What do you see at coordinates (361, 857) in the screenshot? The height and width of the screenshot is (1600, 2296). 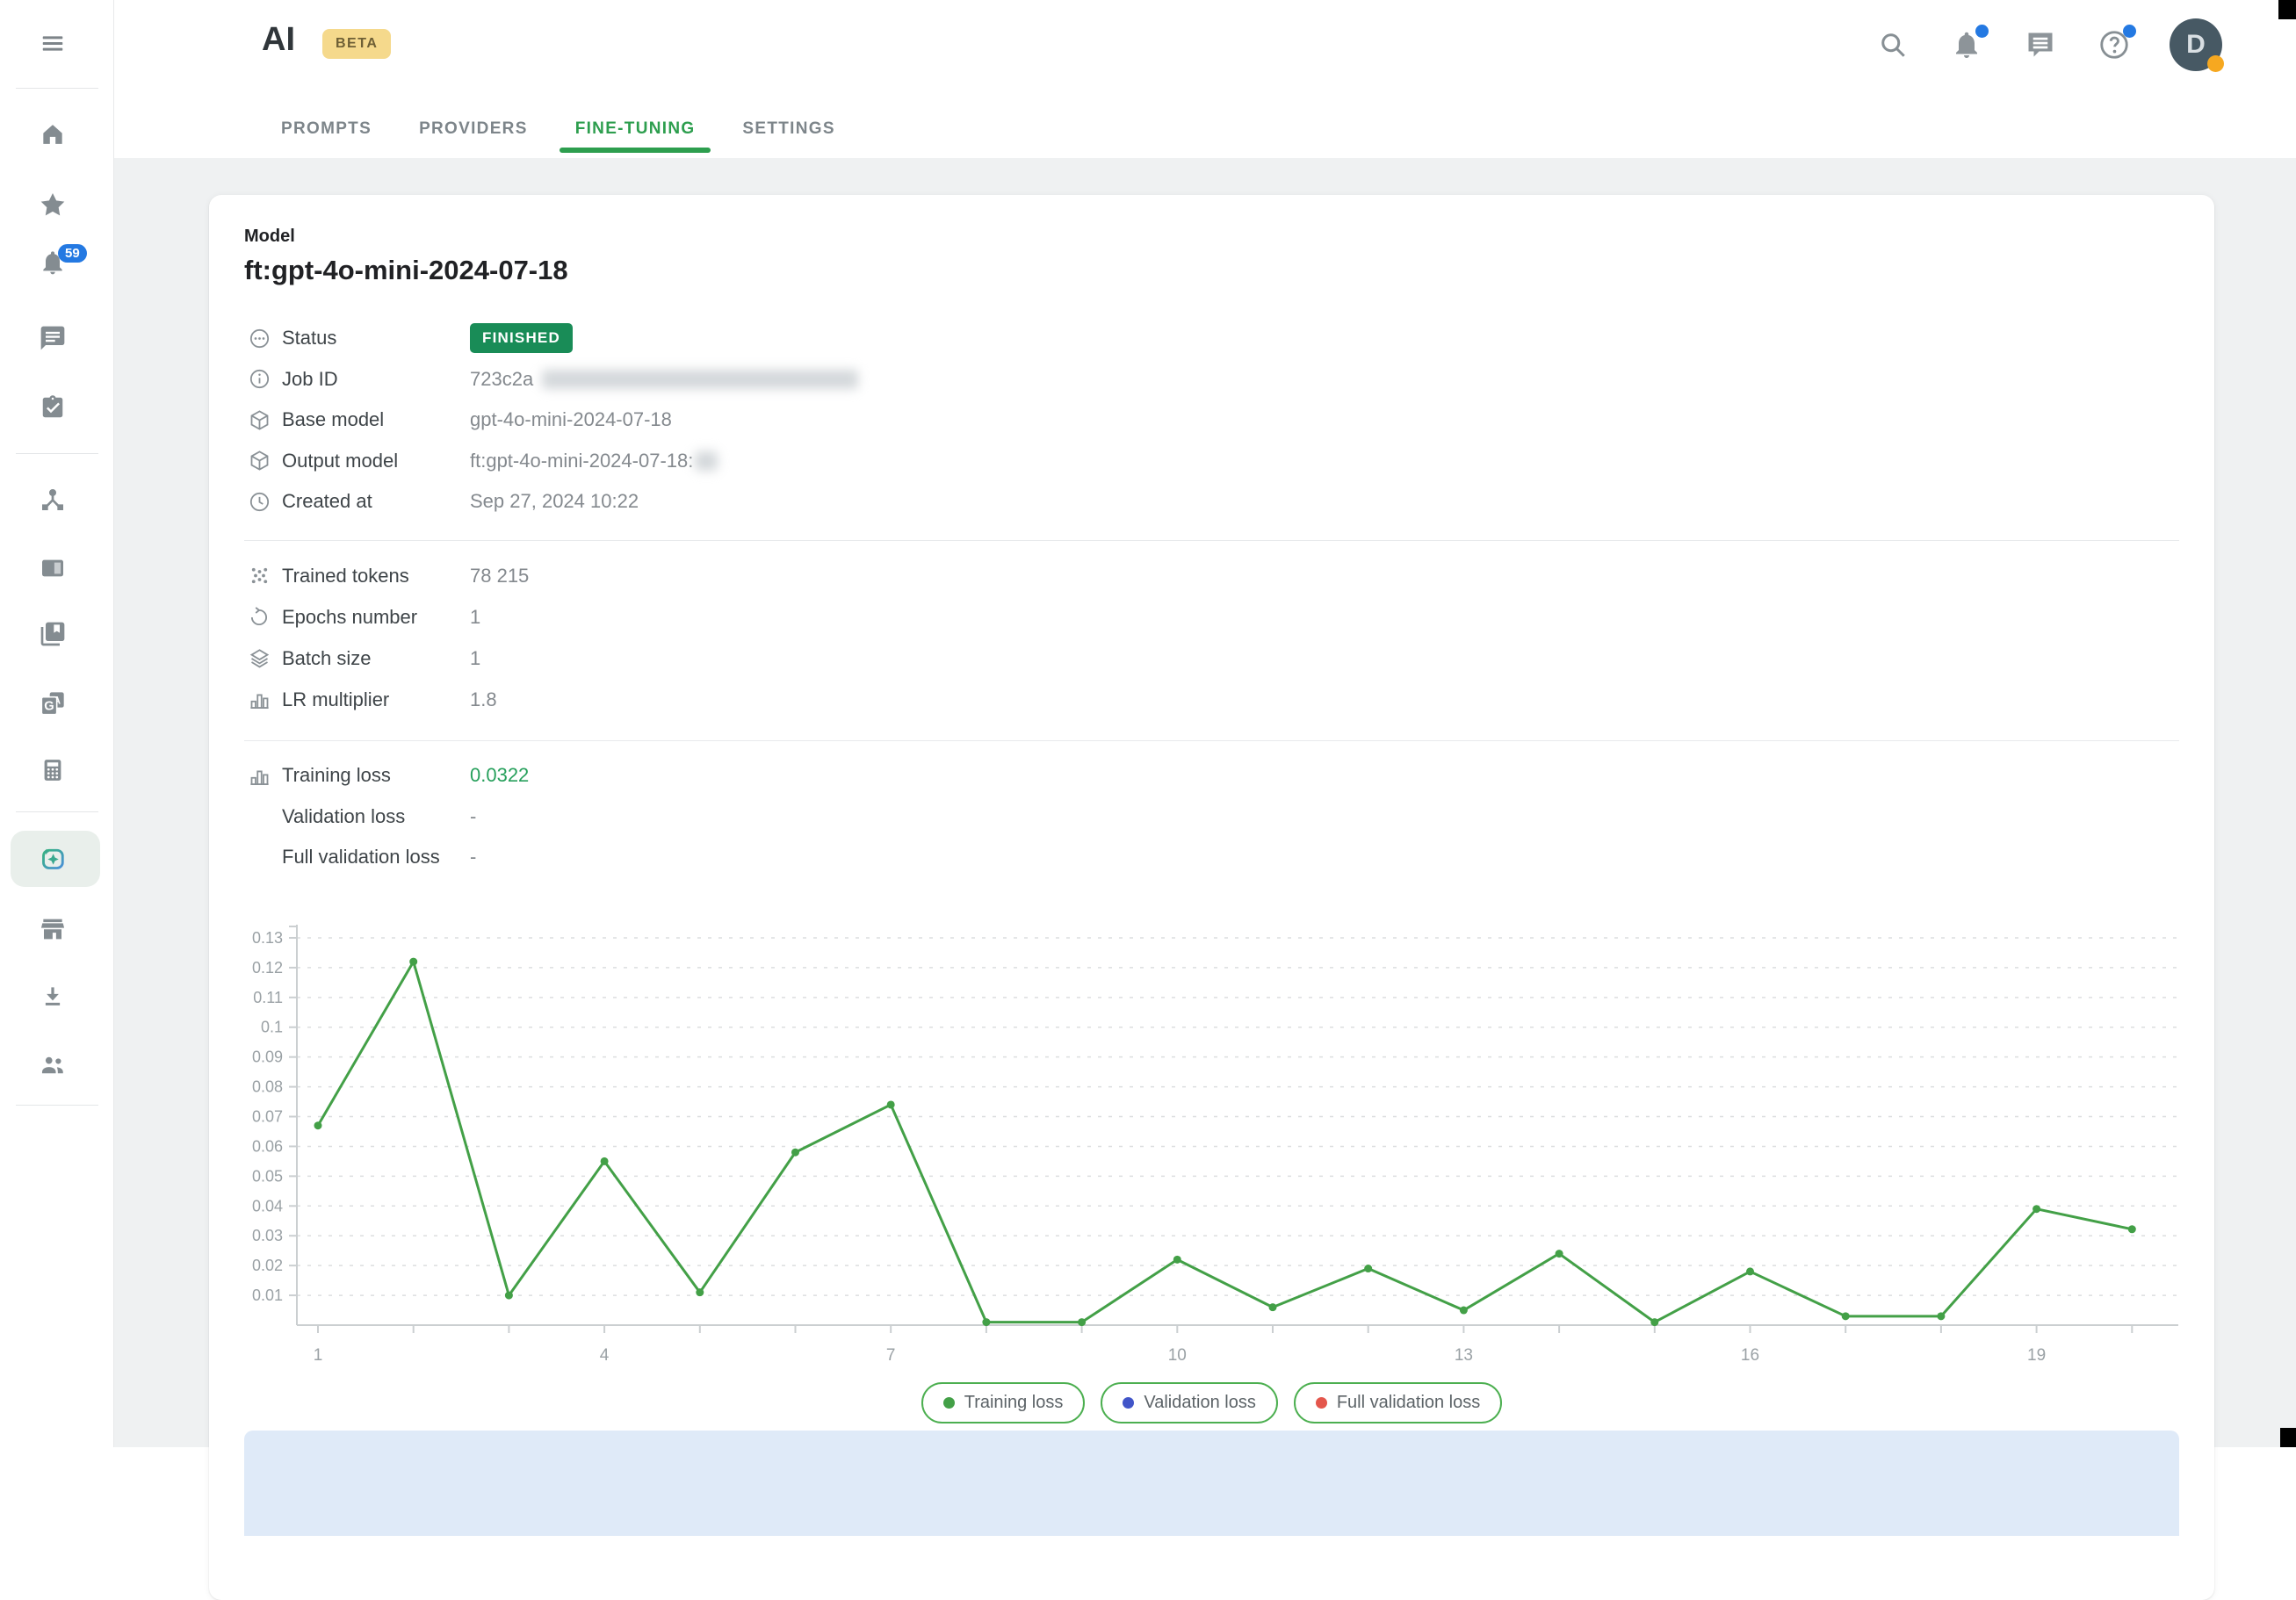 I see `full-validation-loss-label: Full validation loss` at bounding box center [361, 857].